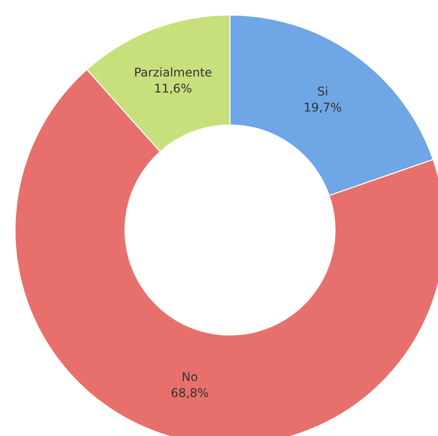 This screenshot has width=438, height=436. I want to click on data-label: 11,6%, so click(173, 88).